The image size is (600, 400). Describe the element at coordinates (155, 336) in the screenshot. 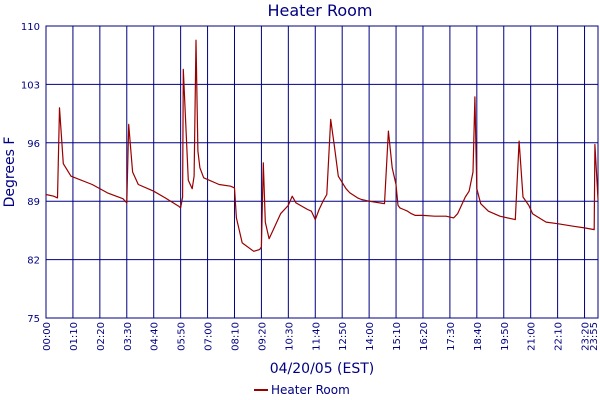

I see `x-tick-label: 04:40` at that location.